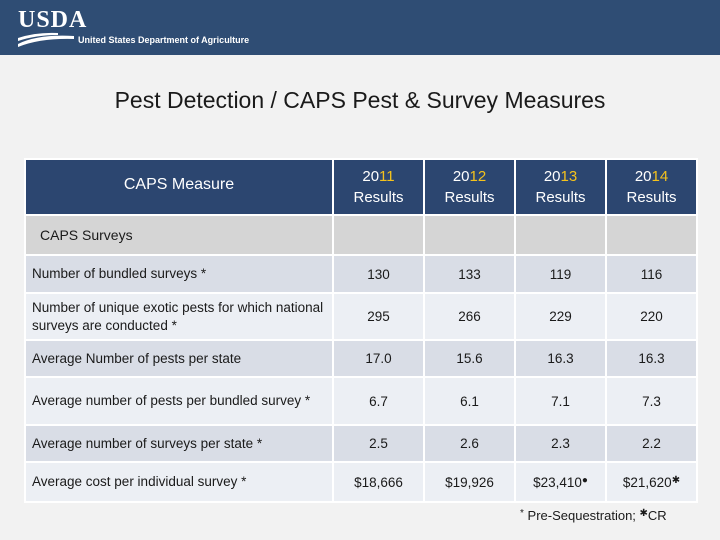 The width and height of the screenshot is (720, 540). What do you see at coordinates (560, 316) in the screenshot?
I see `cell-value: 229` at bounding box center [560, 316].